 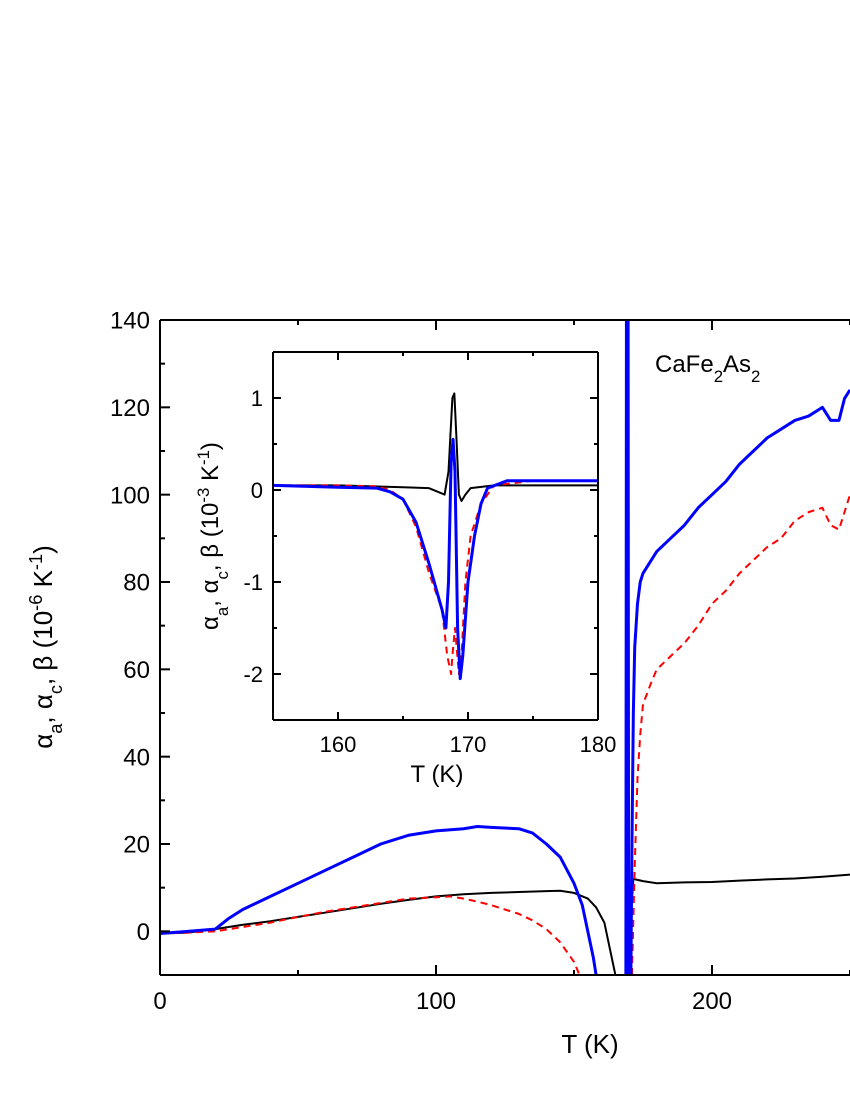 I want to click on annotation: CaFe2As2, so click(x=707, y=368).